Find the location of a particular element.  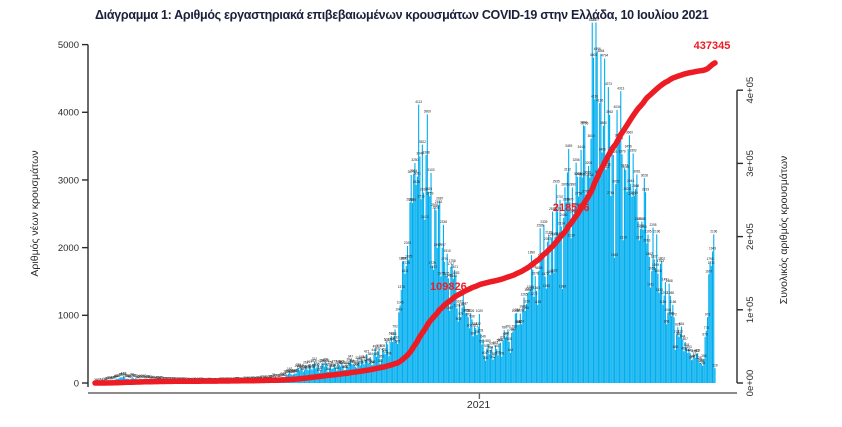

bar-value-label: 4313 is located at coordinates (620, 88).